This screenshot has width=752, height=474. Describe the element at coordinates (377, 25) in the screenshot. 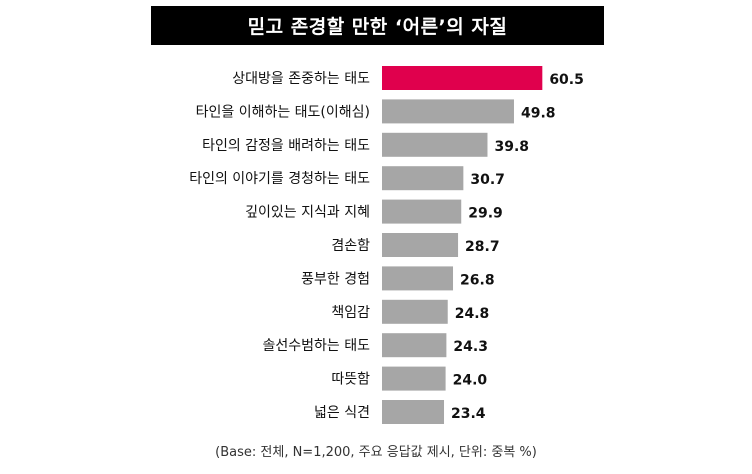

I see `chart-title: 믿고 존경할 만한 ‘어른’의 자질` at that location.